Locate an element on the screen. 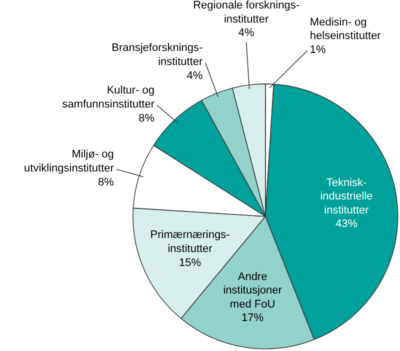 The width and height of the screenshot is (400, 351). slice-label: Andre institusjoner med FoU is located at coordinates (252, 290).